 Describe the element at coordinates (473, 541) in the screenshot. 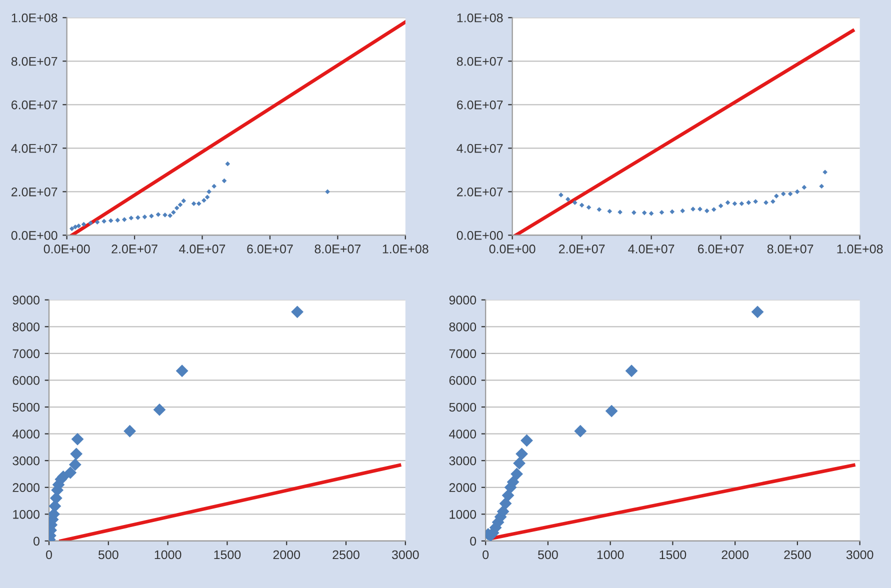

I see `y-tick-label: 0` at that location.